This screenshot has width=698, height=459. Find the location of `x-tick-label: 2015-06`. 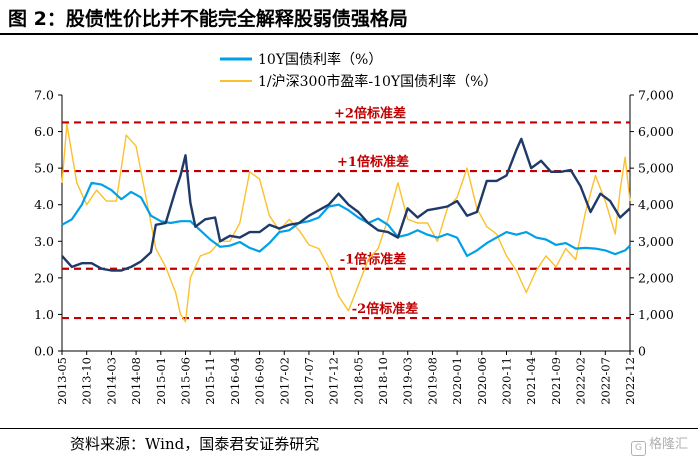

x-tick-label: 2015-06 is located at coordinates (185, 381).